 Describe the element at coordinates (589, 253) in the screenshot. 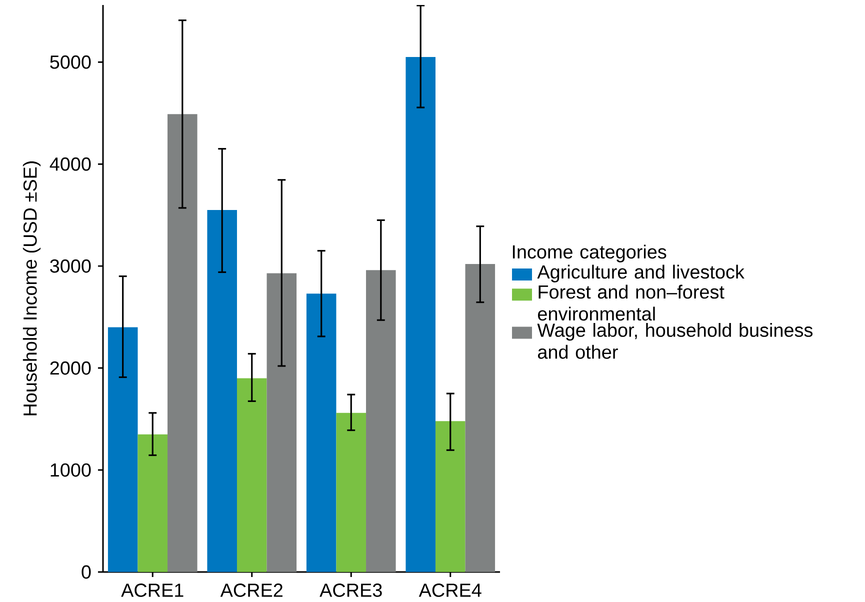

I see `legend-title: Income categories` at that location.